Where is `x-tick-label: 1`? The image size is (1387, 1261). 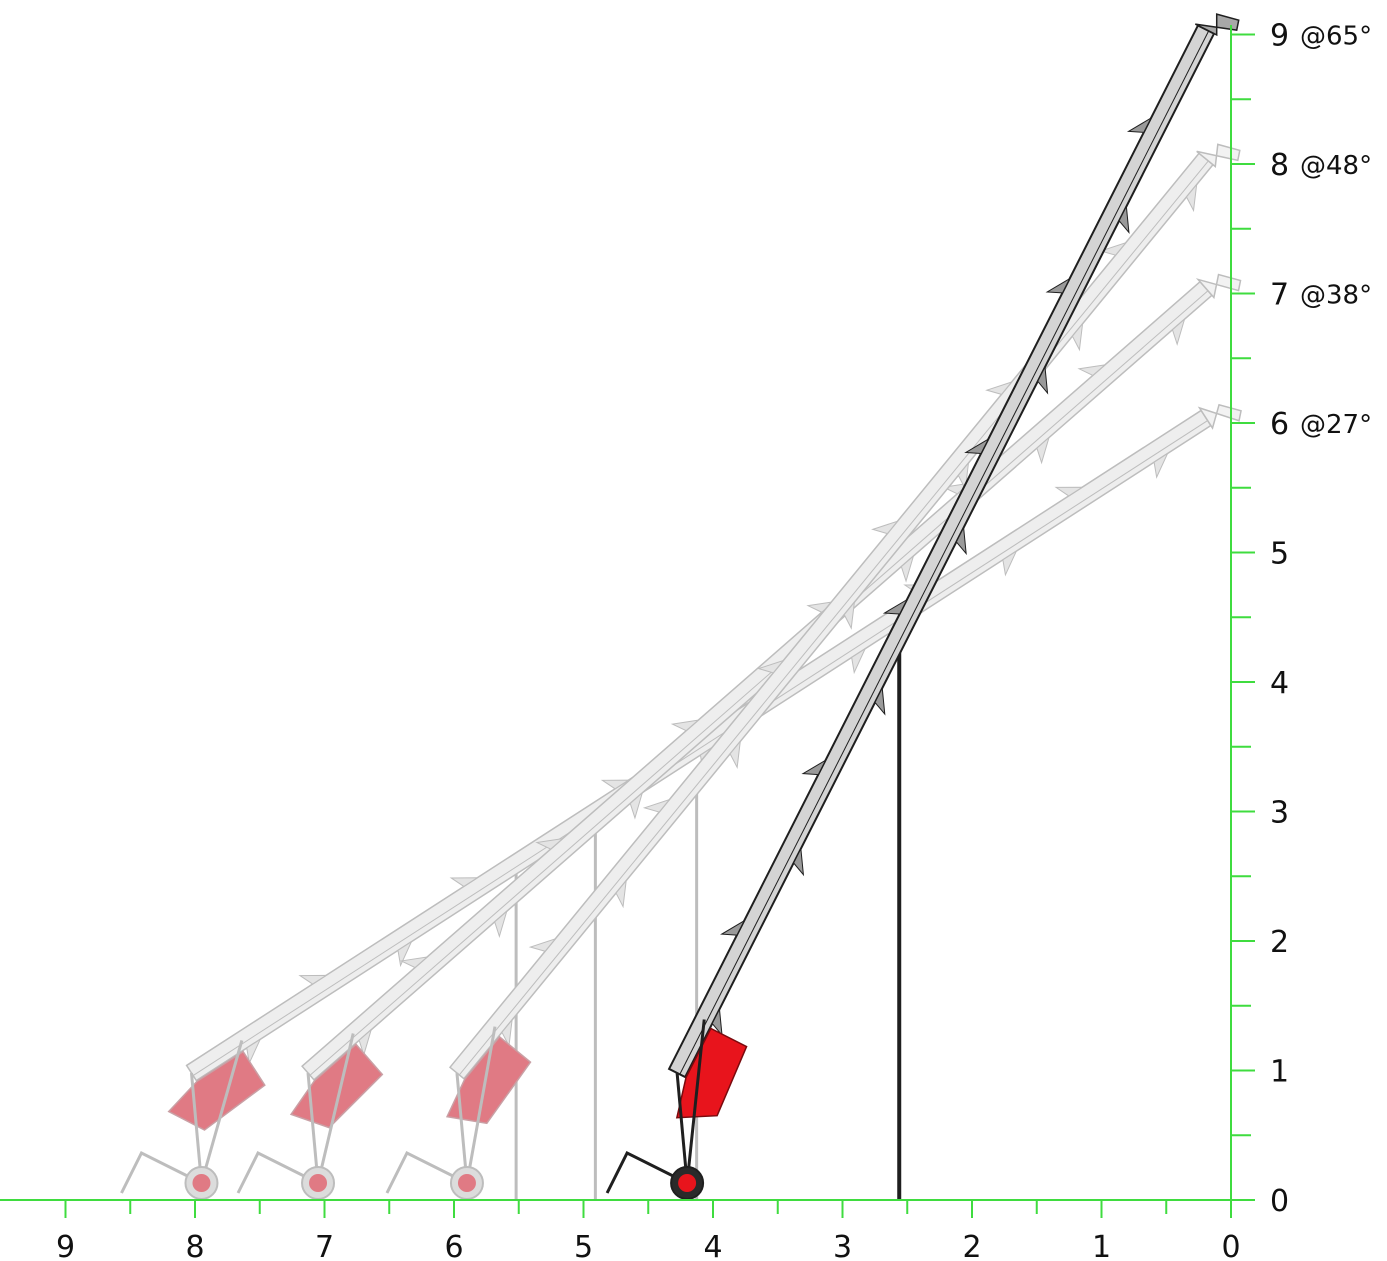 x-tick-label: 1 is located at coordinates (1101, 1245).